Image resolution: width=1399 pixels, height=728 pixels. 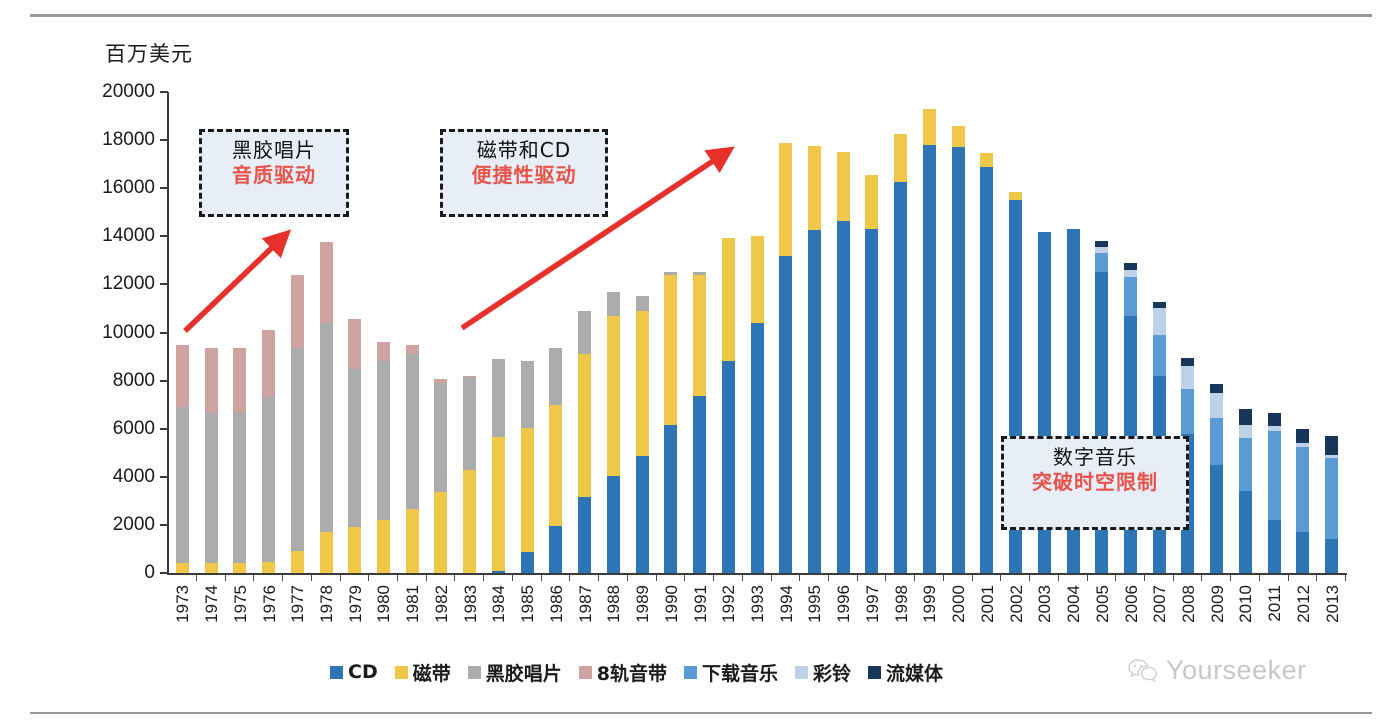 I want to click on legend-label: 磁带, so click(x=431, y=673).